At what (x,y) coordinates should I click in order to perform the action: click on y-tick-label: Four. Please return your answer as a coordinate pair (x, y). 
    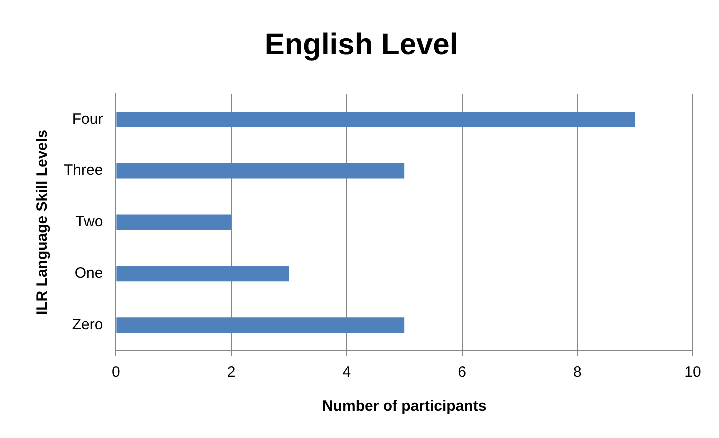
    Looking at the image, I should click on (88, 119).